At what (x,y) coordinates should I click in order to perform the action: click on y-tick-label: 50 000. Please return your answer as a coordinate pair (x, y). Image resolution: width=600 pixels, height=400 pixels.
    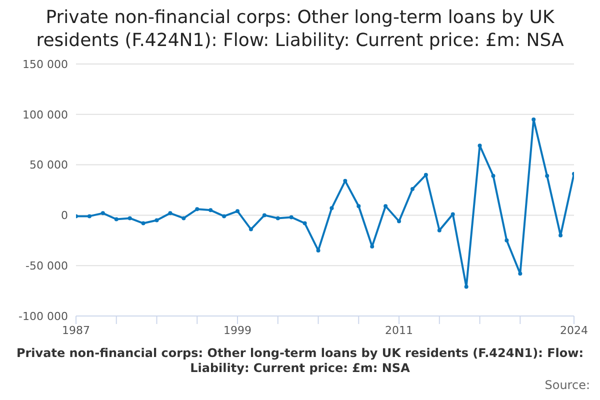
    Looking at the image, I should click on (49, 165).